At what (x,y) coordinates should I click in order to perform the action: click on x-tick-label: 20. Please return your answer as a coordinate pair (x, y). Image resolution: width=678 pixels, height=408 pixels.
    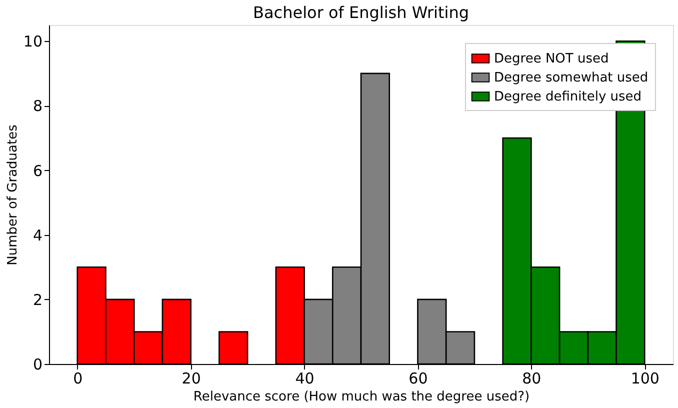
    Looking at the image, I should click on (191, 379).